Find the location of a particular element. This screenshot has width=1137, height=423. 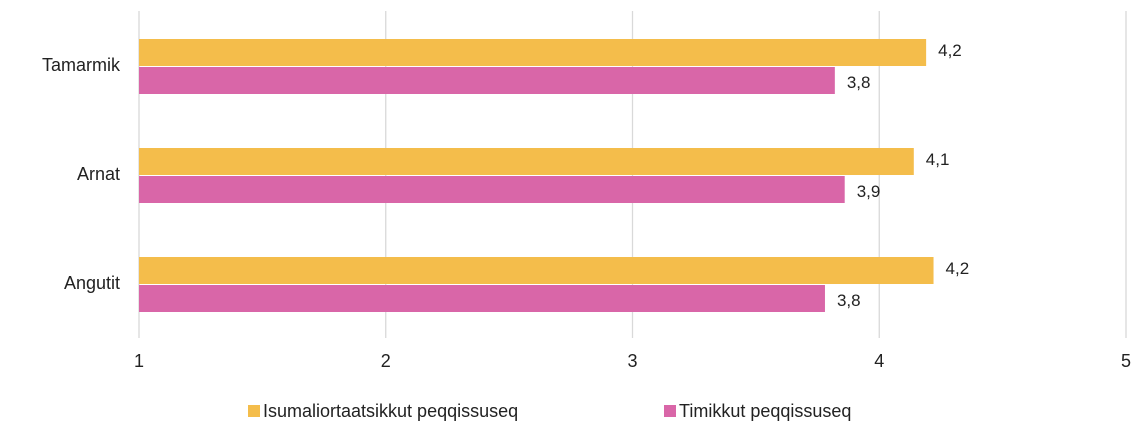

y-tick-label: Tamarmik is located at coordinates (81, 65).